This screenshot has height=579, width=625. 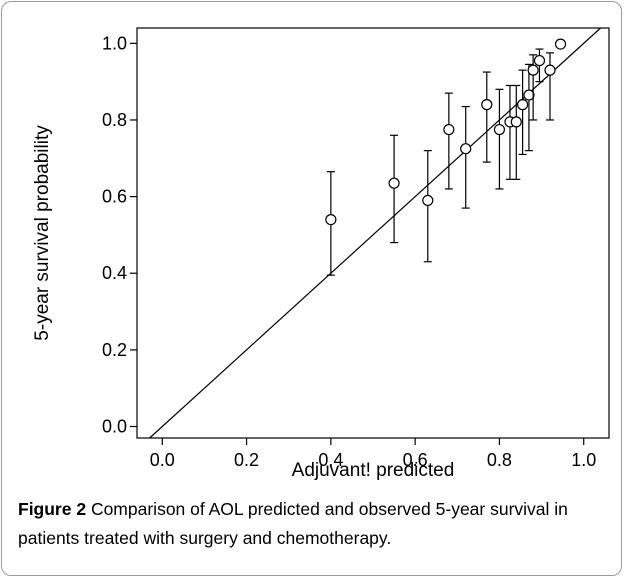 I want to click on x-axis-title: Adjuvant! predicted, so click(x=373, y=470).